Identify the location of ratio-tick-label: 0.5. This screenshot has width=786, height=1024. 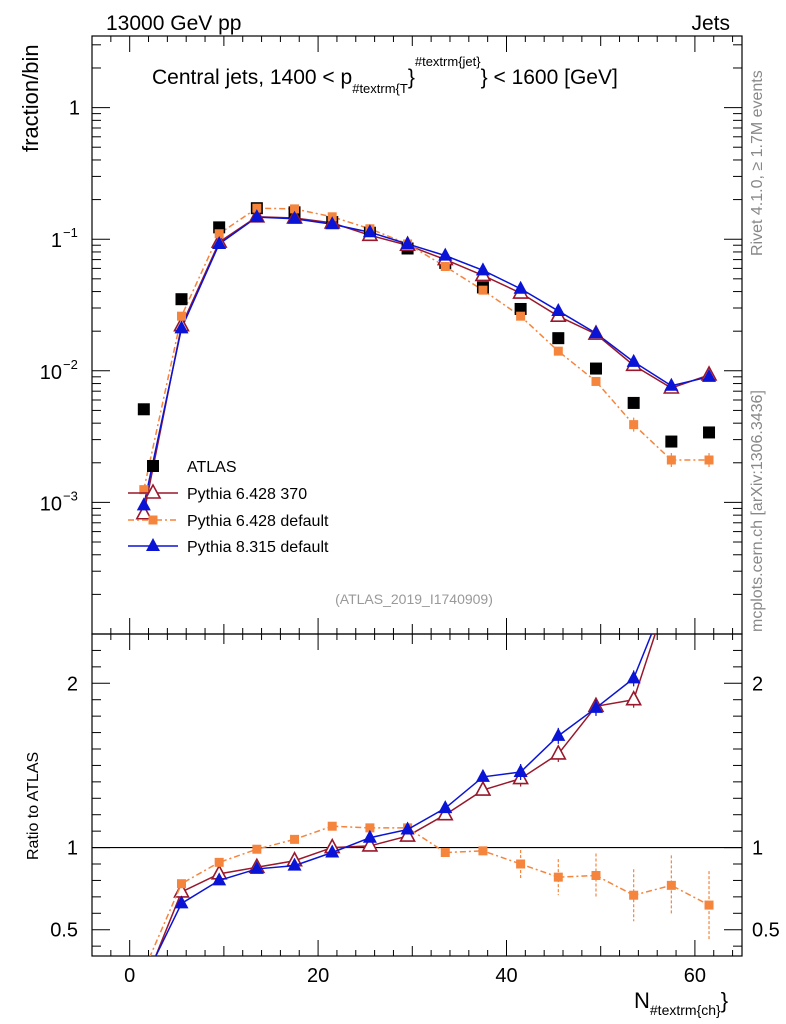
(64, 931).